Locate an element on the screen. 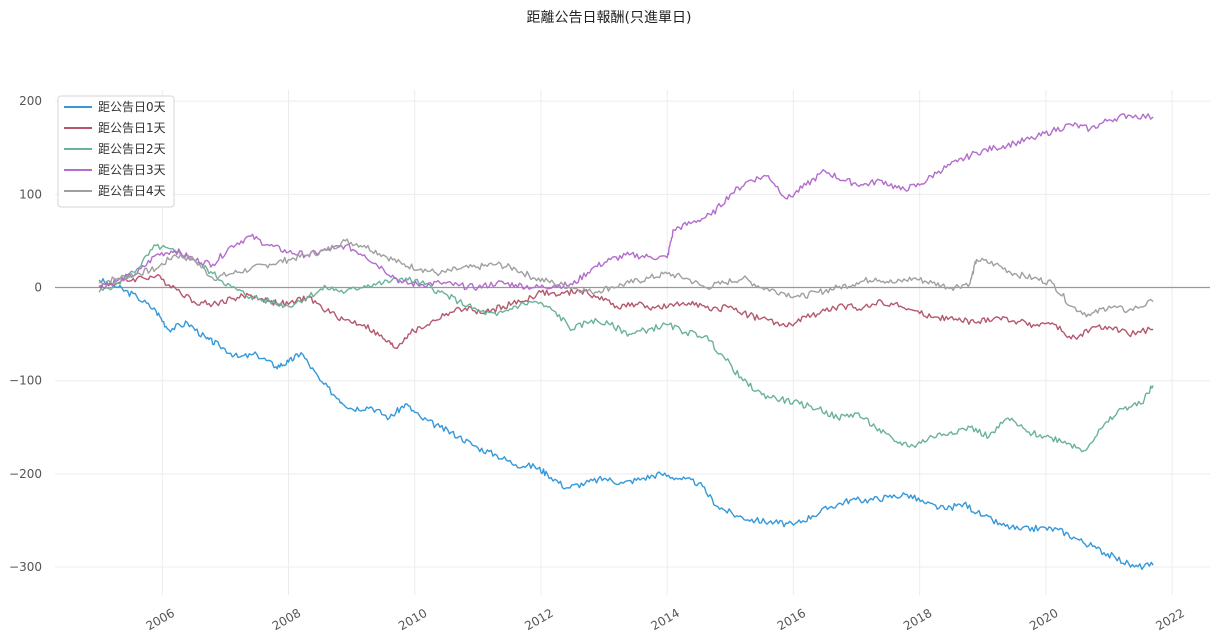 This screenshot has height=641, width=1218. y-tick-label: −100 is located at coordinates (25, 381).